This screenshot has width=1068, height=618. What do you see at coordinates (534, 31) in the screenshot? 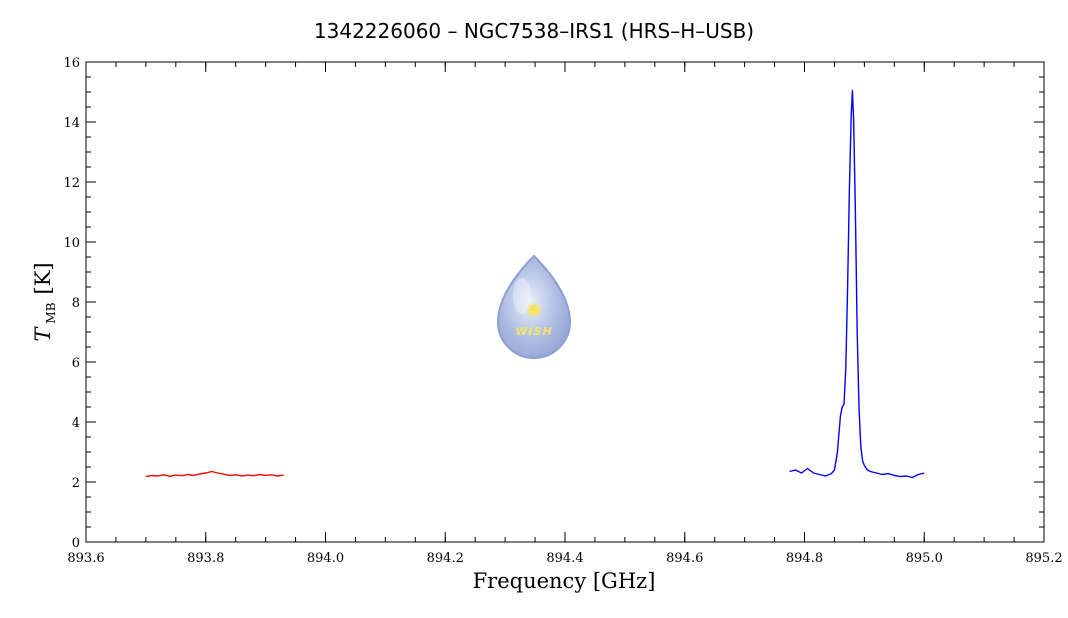
I see `chart-title: 1342226060 – NGC7538–IRS1 (HRS–H–USB)` at bounding box center [534, 31].